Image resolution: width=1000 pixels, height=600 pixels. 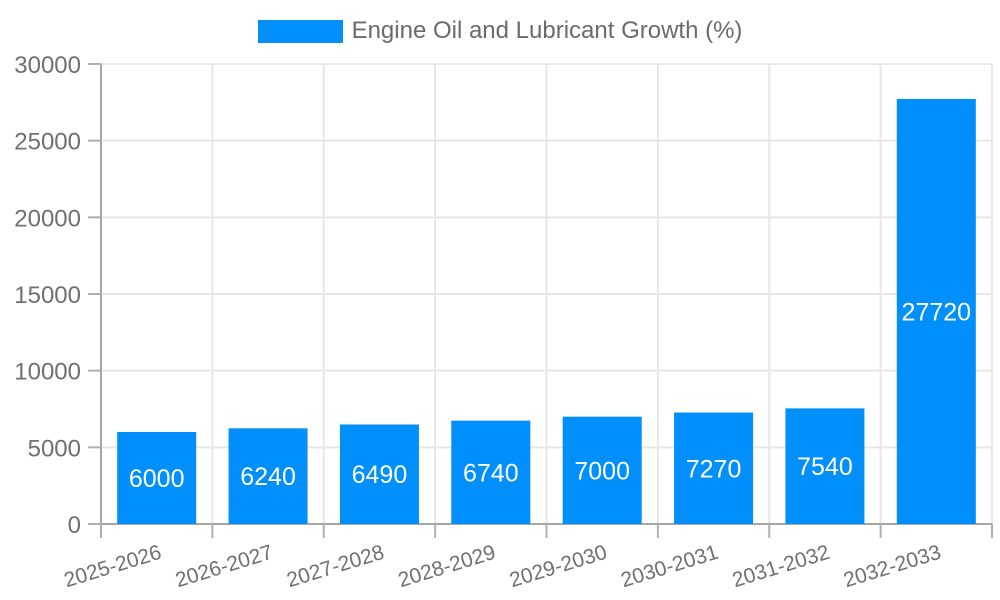 I want to click on x-tick-label: 2031-2032, so click(x=781, y=566).